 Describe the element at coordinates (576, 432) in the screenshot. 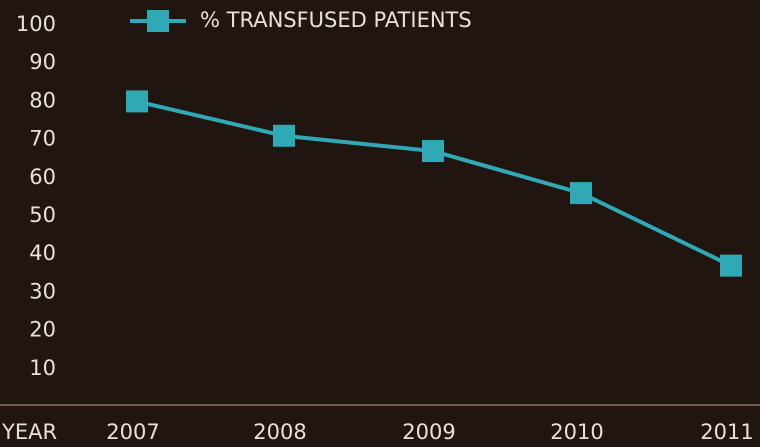

I see `x-tick-label: 2010` at that location.